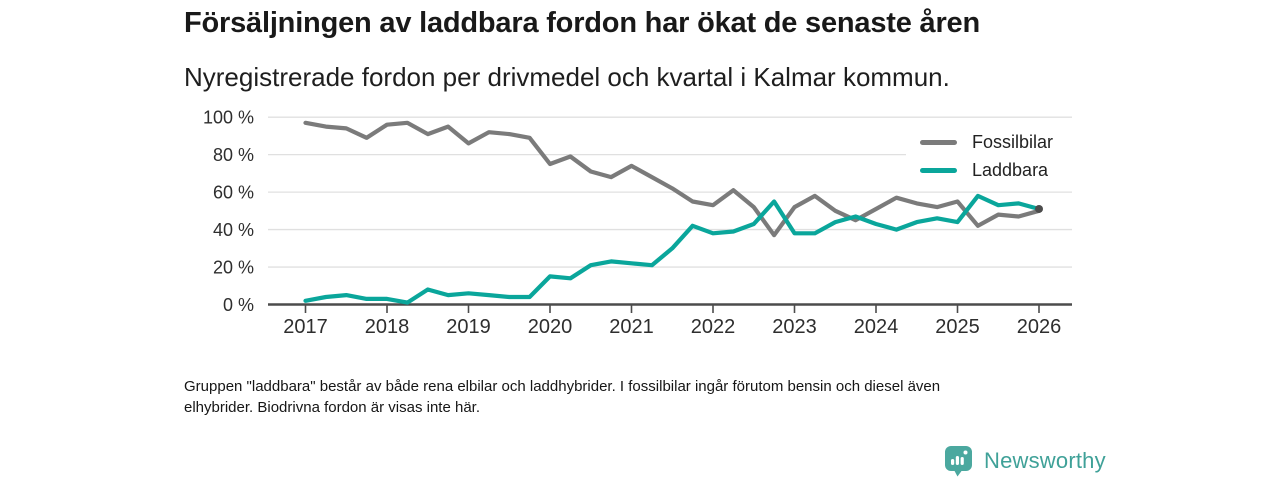 This screenshot has height=480, width=1280. I want to click on x-axis-label: 2019, so click(468, 327).